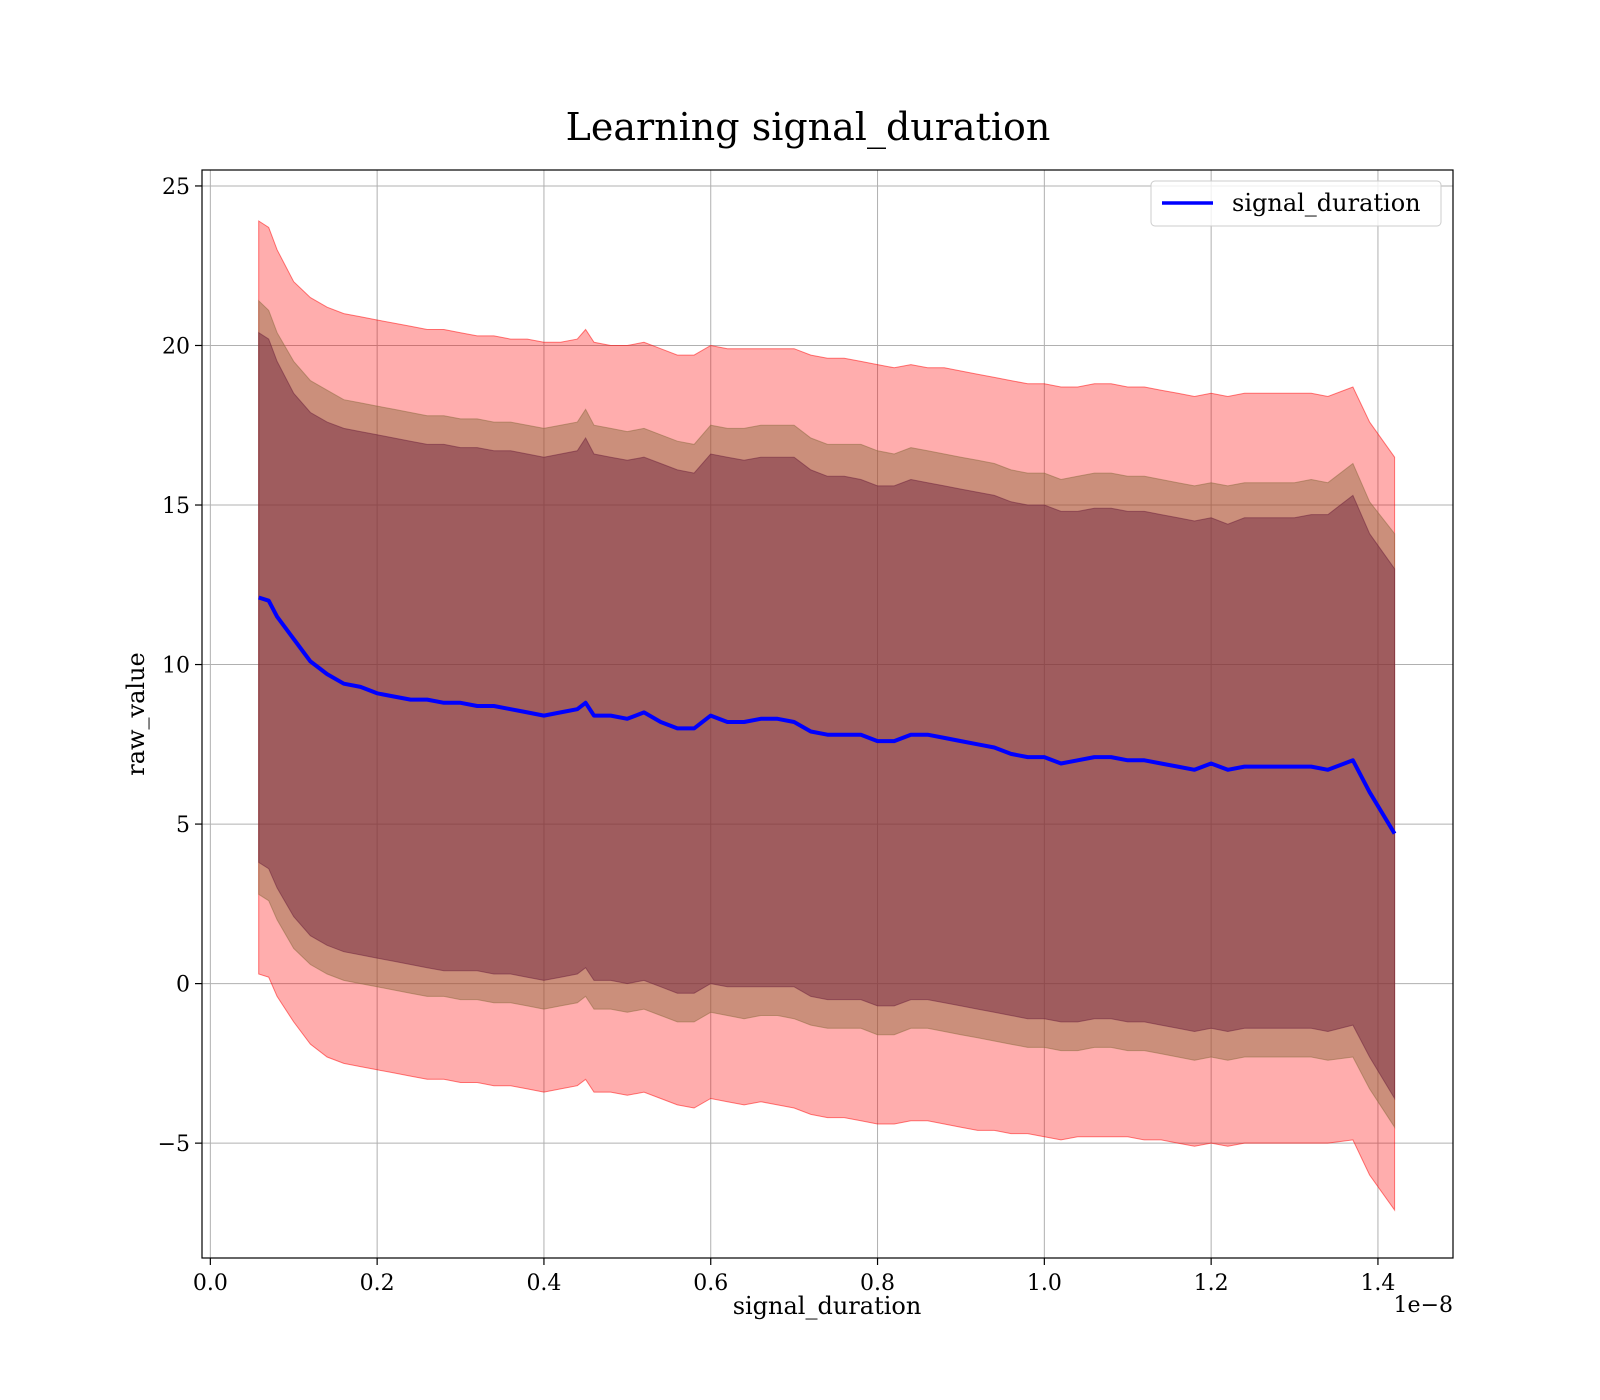 Image resolution: width=1600 pixels, height=1400 pixels. Describe the element at coordinates (1326, 203) in the screenshot. I see `legend-label: signal_duration` at that location.